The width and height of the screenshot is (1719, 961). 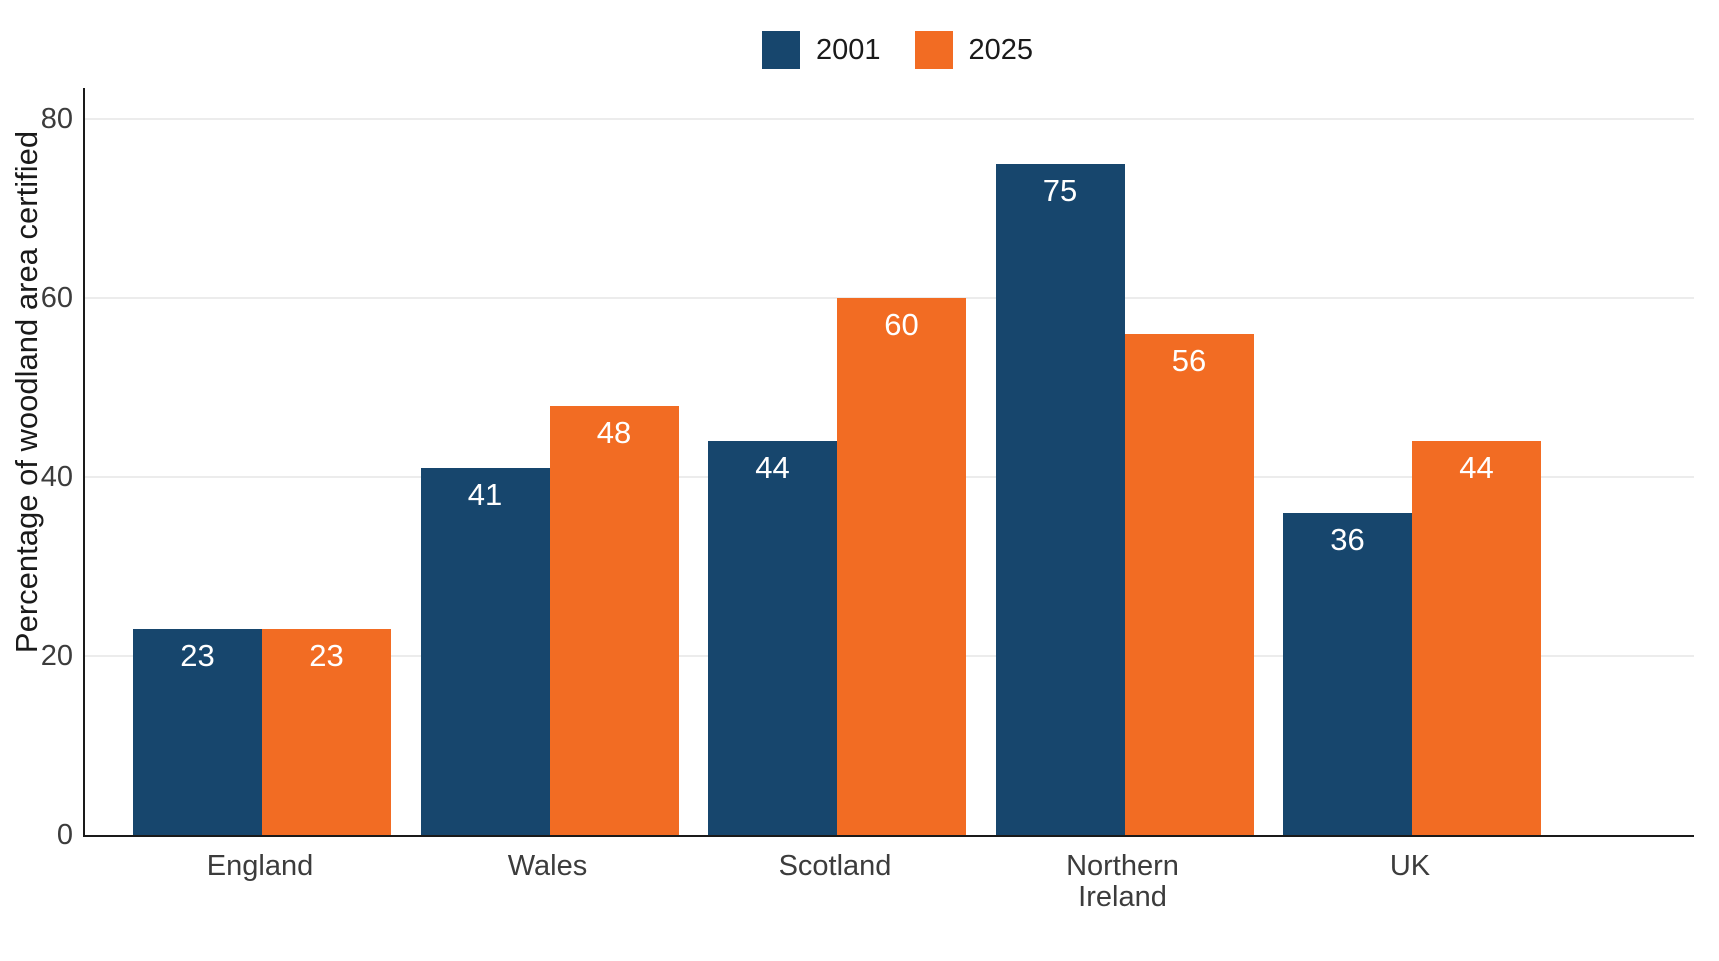 I want to click on bar-2001-scotland: 44, so click(x=772, y=638).